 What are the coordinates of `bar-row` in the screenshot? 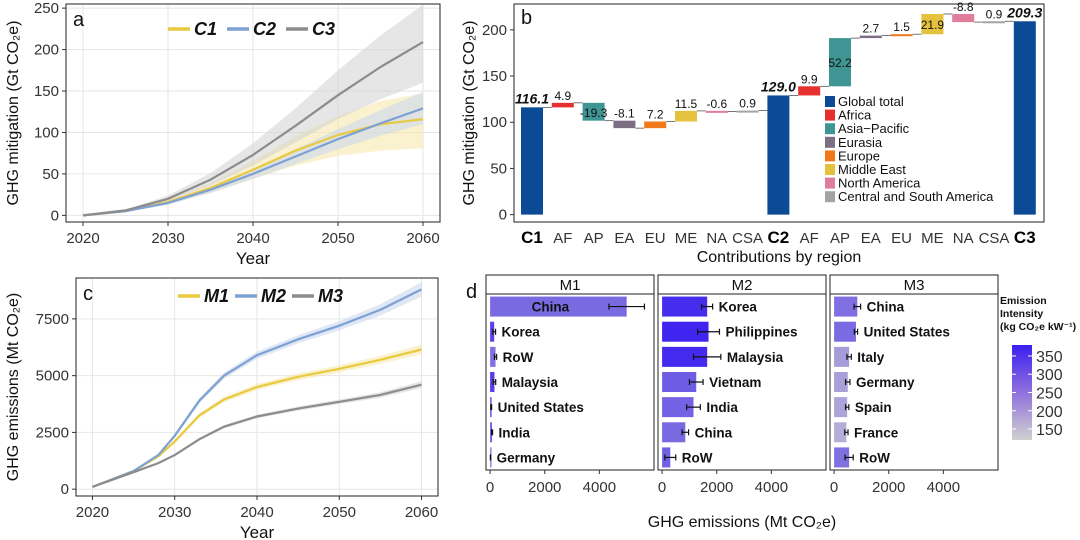 It's located at (842, 457).